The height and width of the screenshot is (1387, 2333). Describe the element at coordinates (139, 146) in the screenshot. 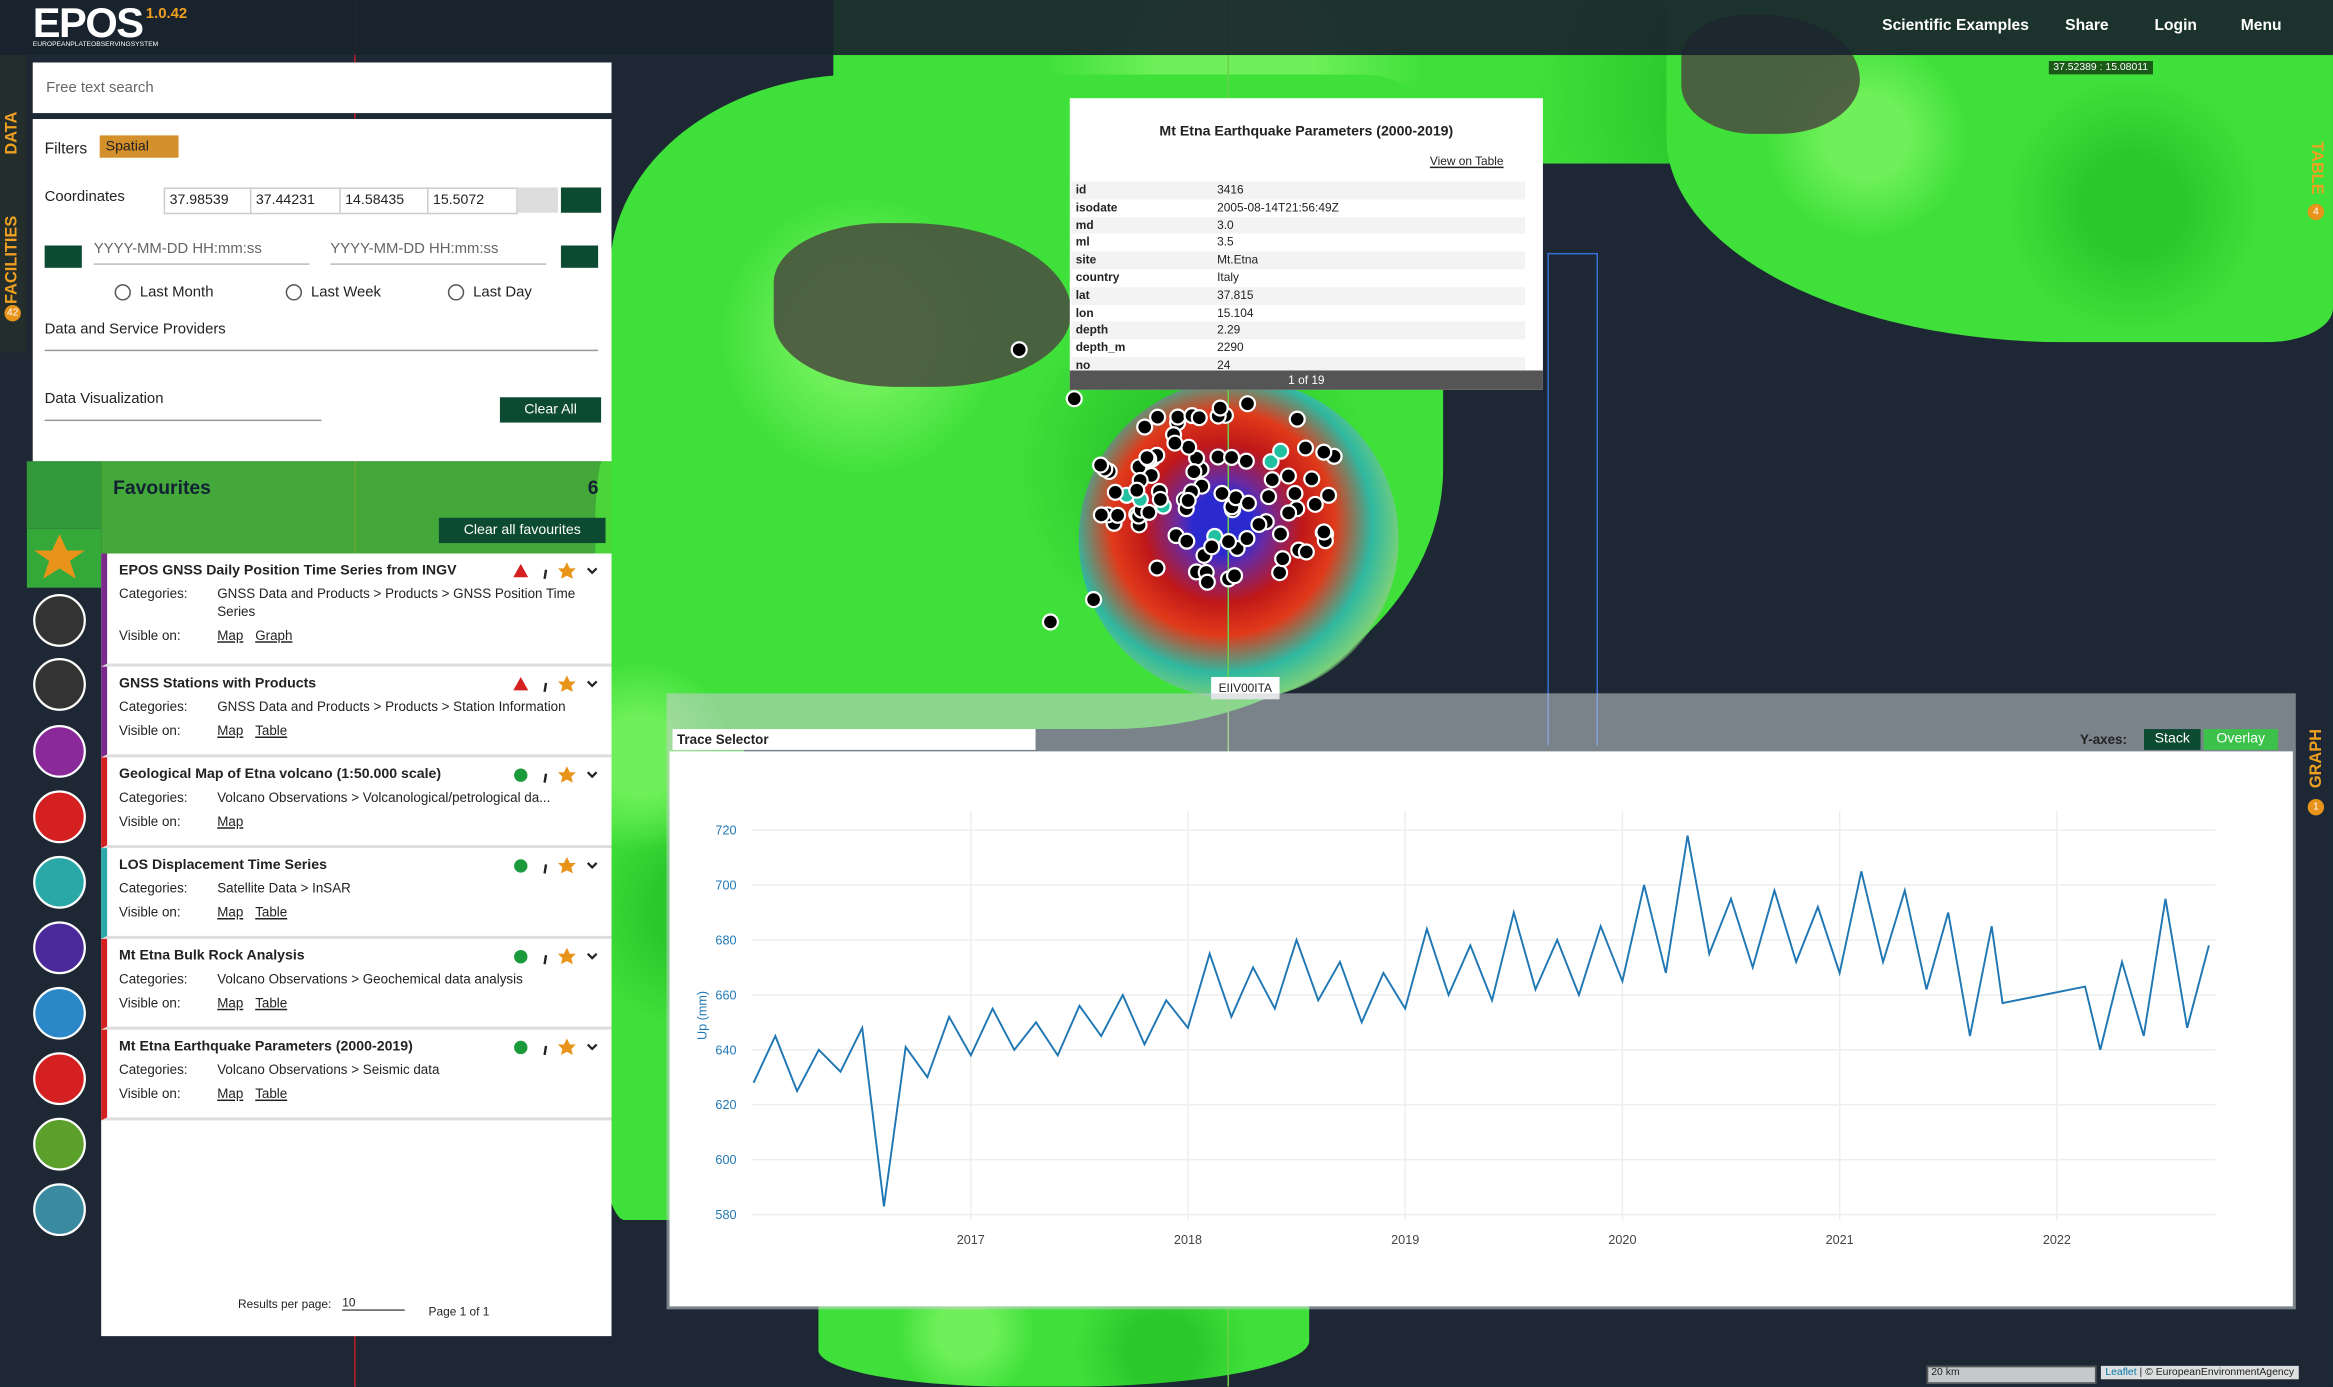

I see `chip: Spatial` at that location.